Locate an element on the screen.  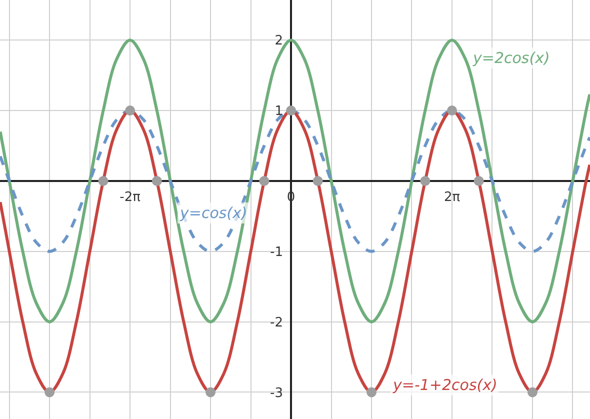
y-tick-label: 2 is located at coordinates (279, 41).